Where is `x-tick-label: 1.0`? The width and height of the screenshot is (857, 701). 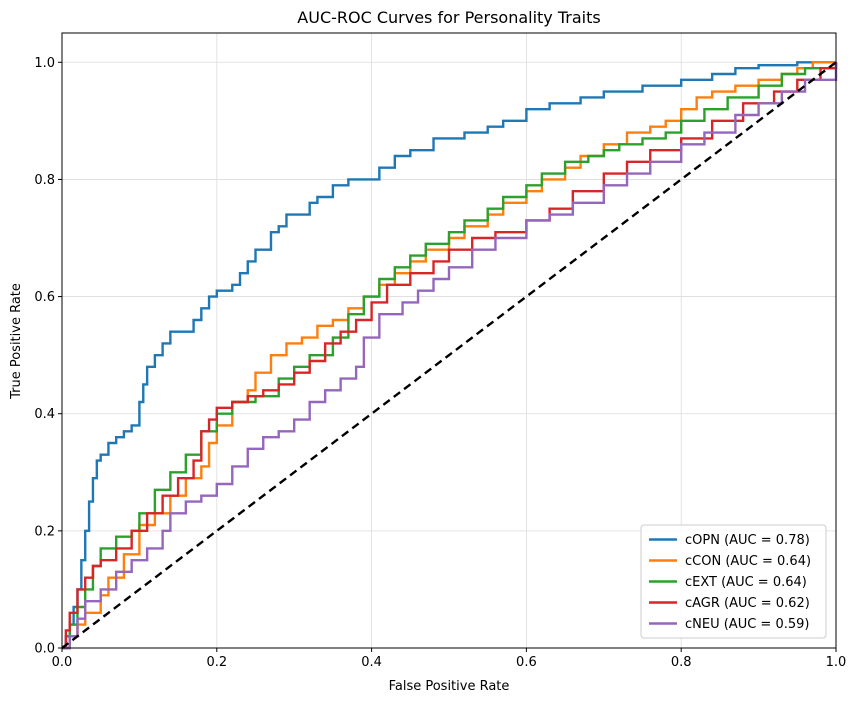 x-tick-label: 1.0 is located at coordinates (836, 662).